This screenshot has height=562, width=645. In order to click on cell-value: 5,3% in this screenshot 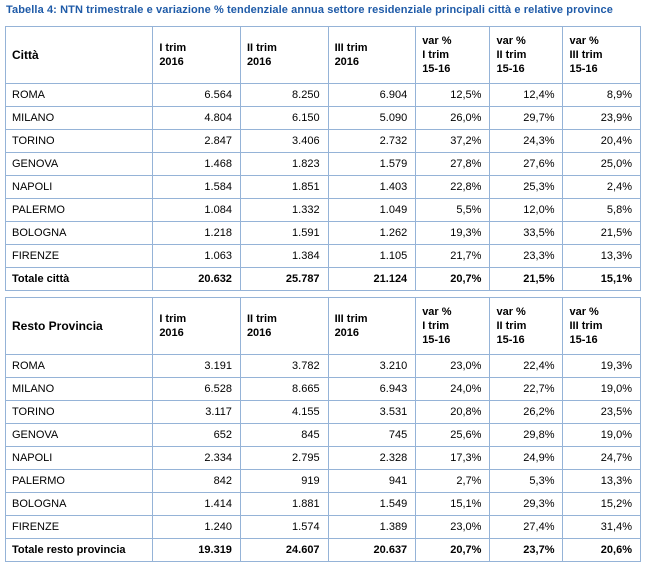, I will do `click(526, 481)`.